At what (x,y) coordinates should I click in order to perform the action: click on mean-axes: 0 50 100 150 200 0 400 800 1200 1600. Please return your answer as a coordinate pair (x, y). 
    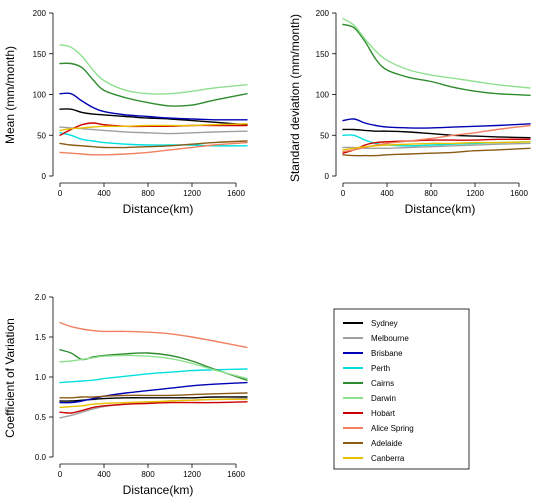
    Looking at the image, I should click on (139, 103).